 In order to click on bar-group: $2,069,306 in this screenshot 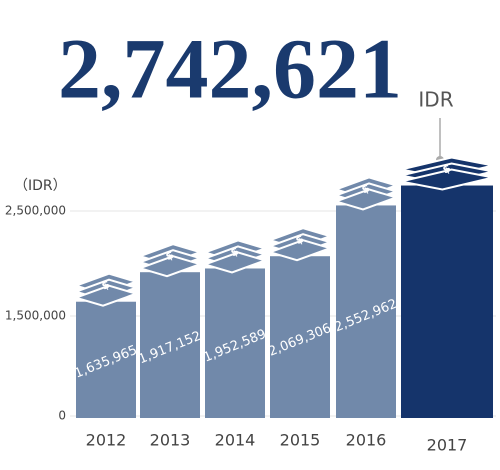, I will do `click(300, 322)`.